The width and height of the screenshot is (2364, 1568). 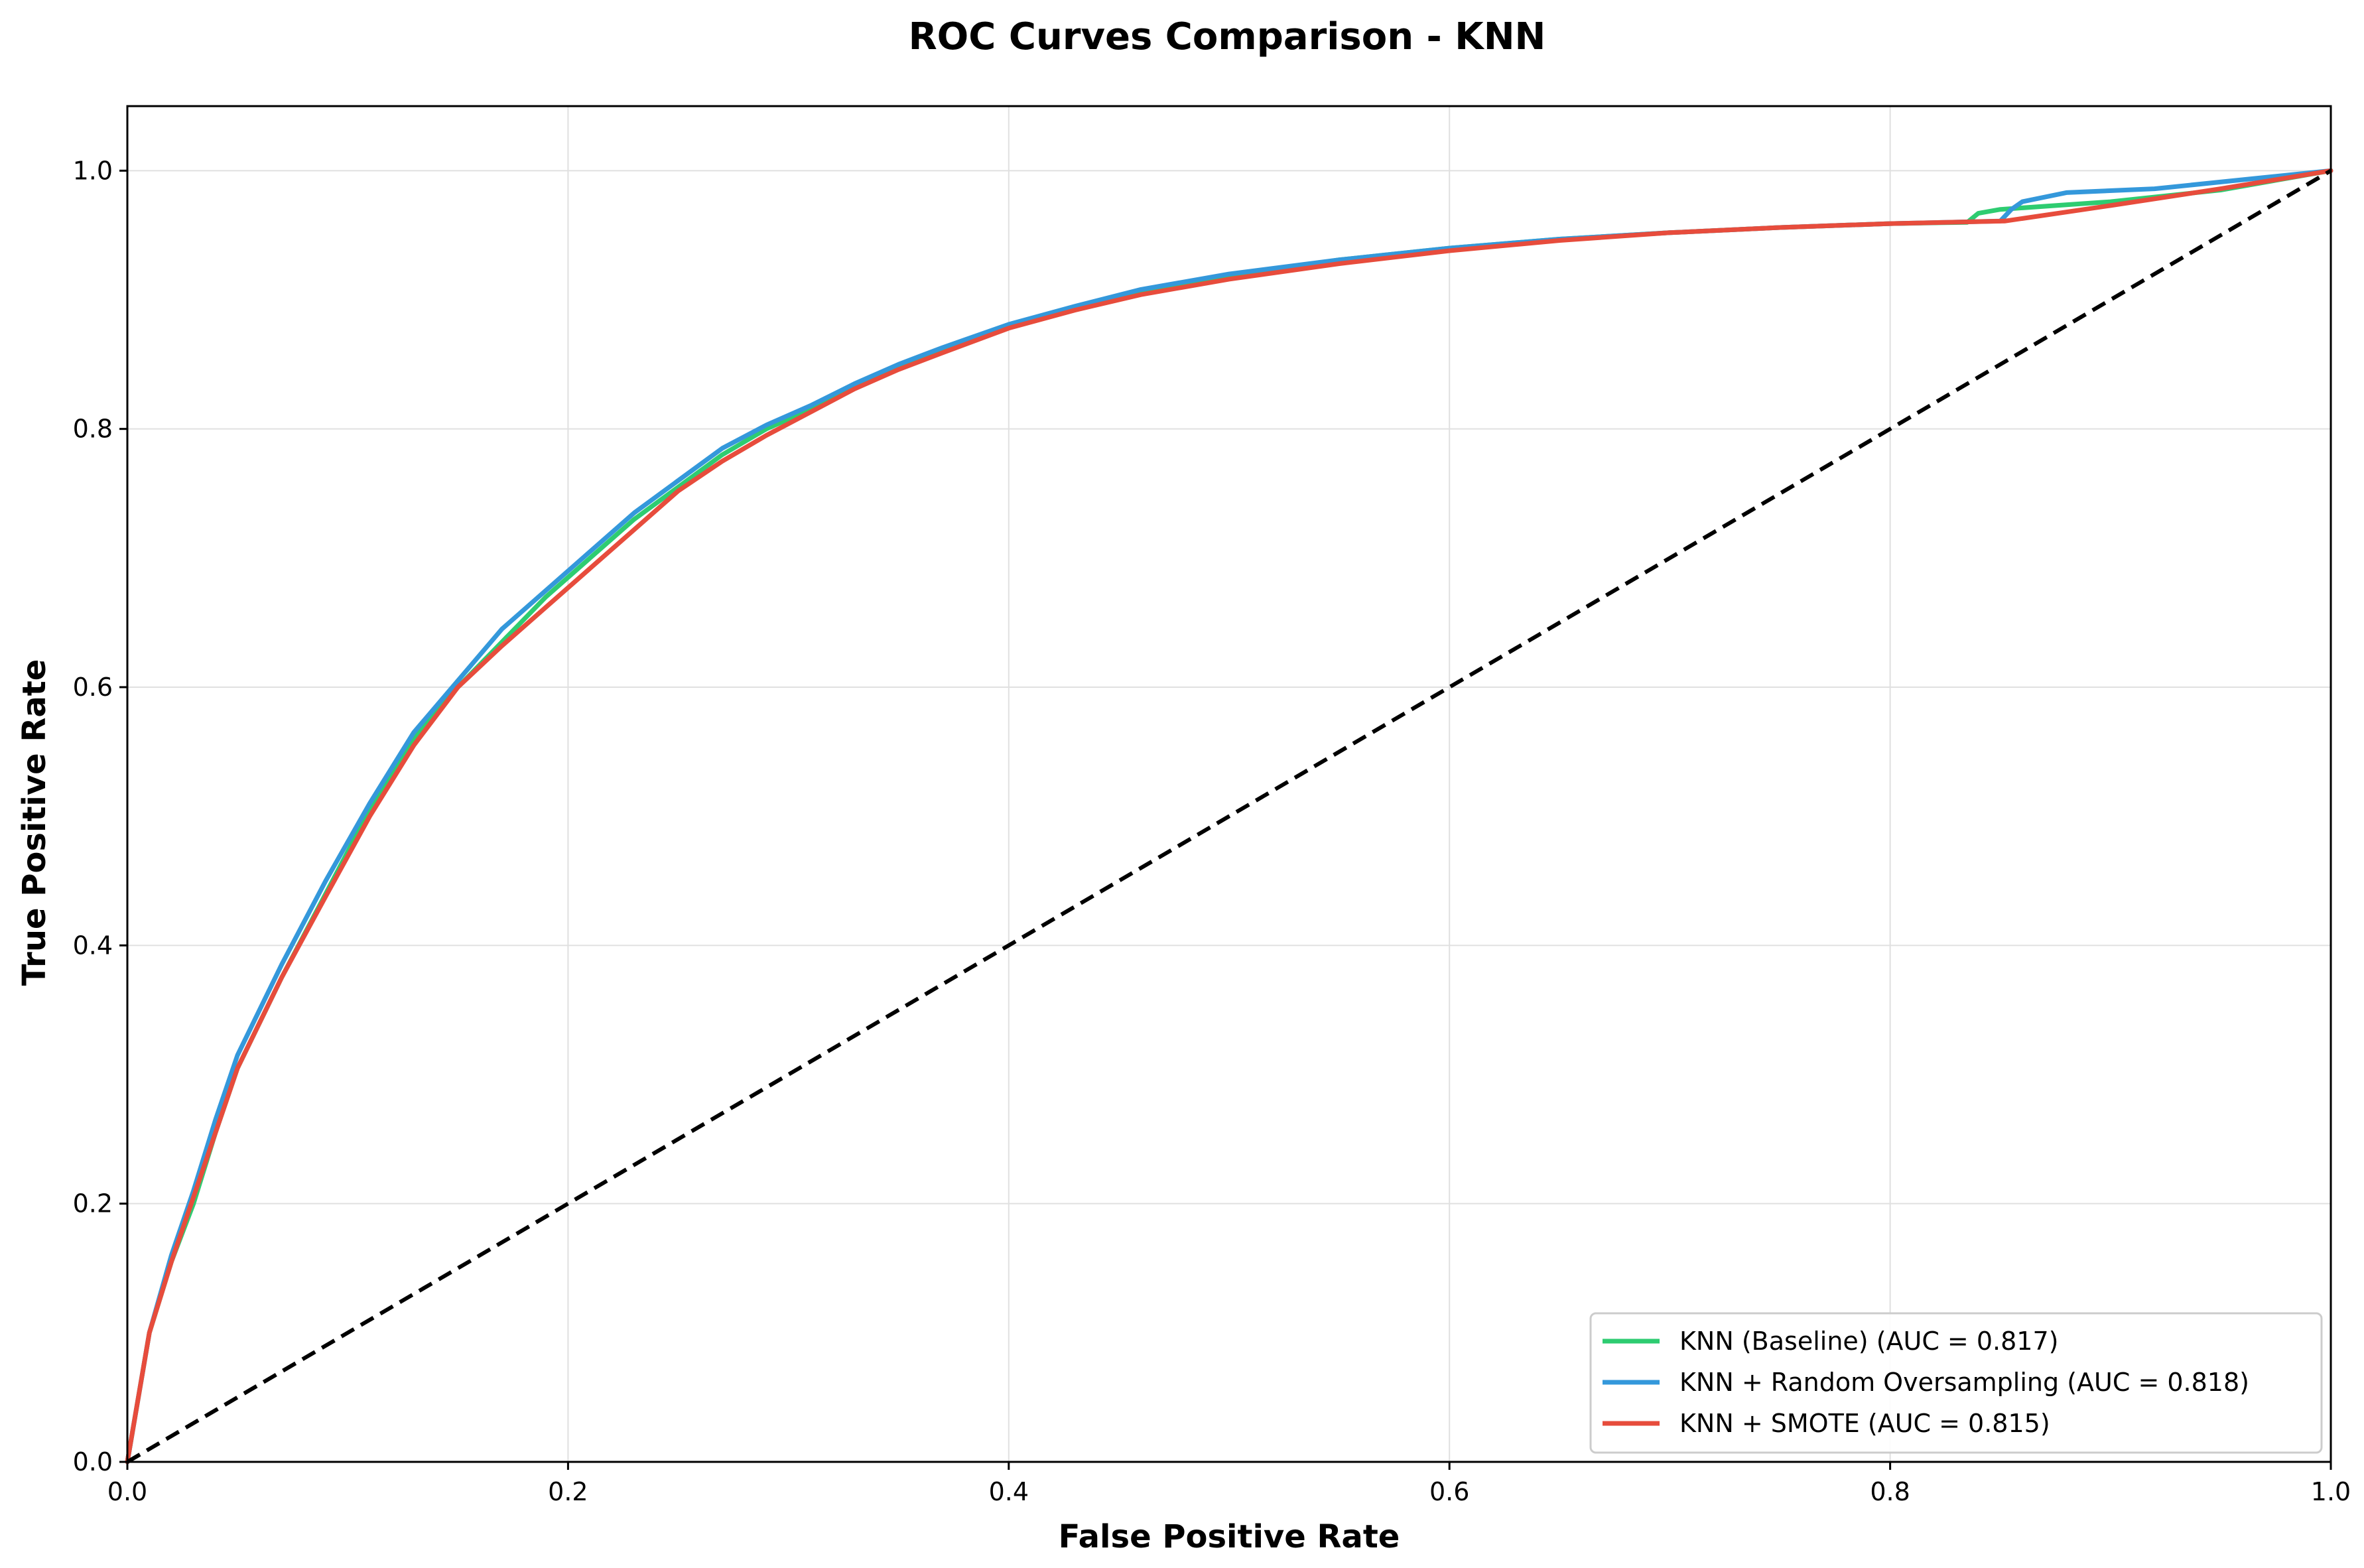 What do you see at coordinates (93, 1461) in the screenshot?
I see `y-tick-label: 0.0` at bounding box center [93, 1461].